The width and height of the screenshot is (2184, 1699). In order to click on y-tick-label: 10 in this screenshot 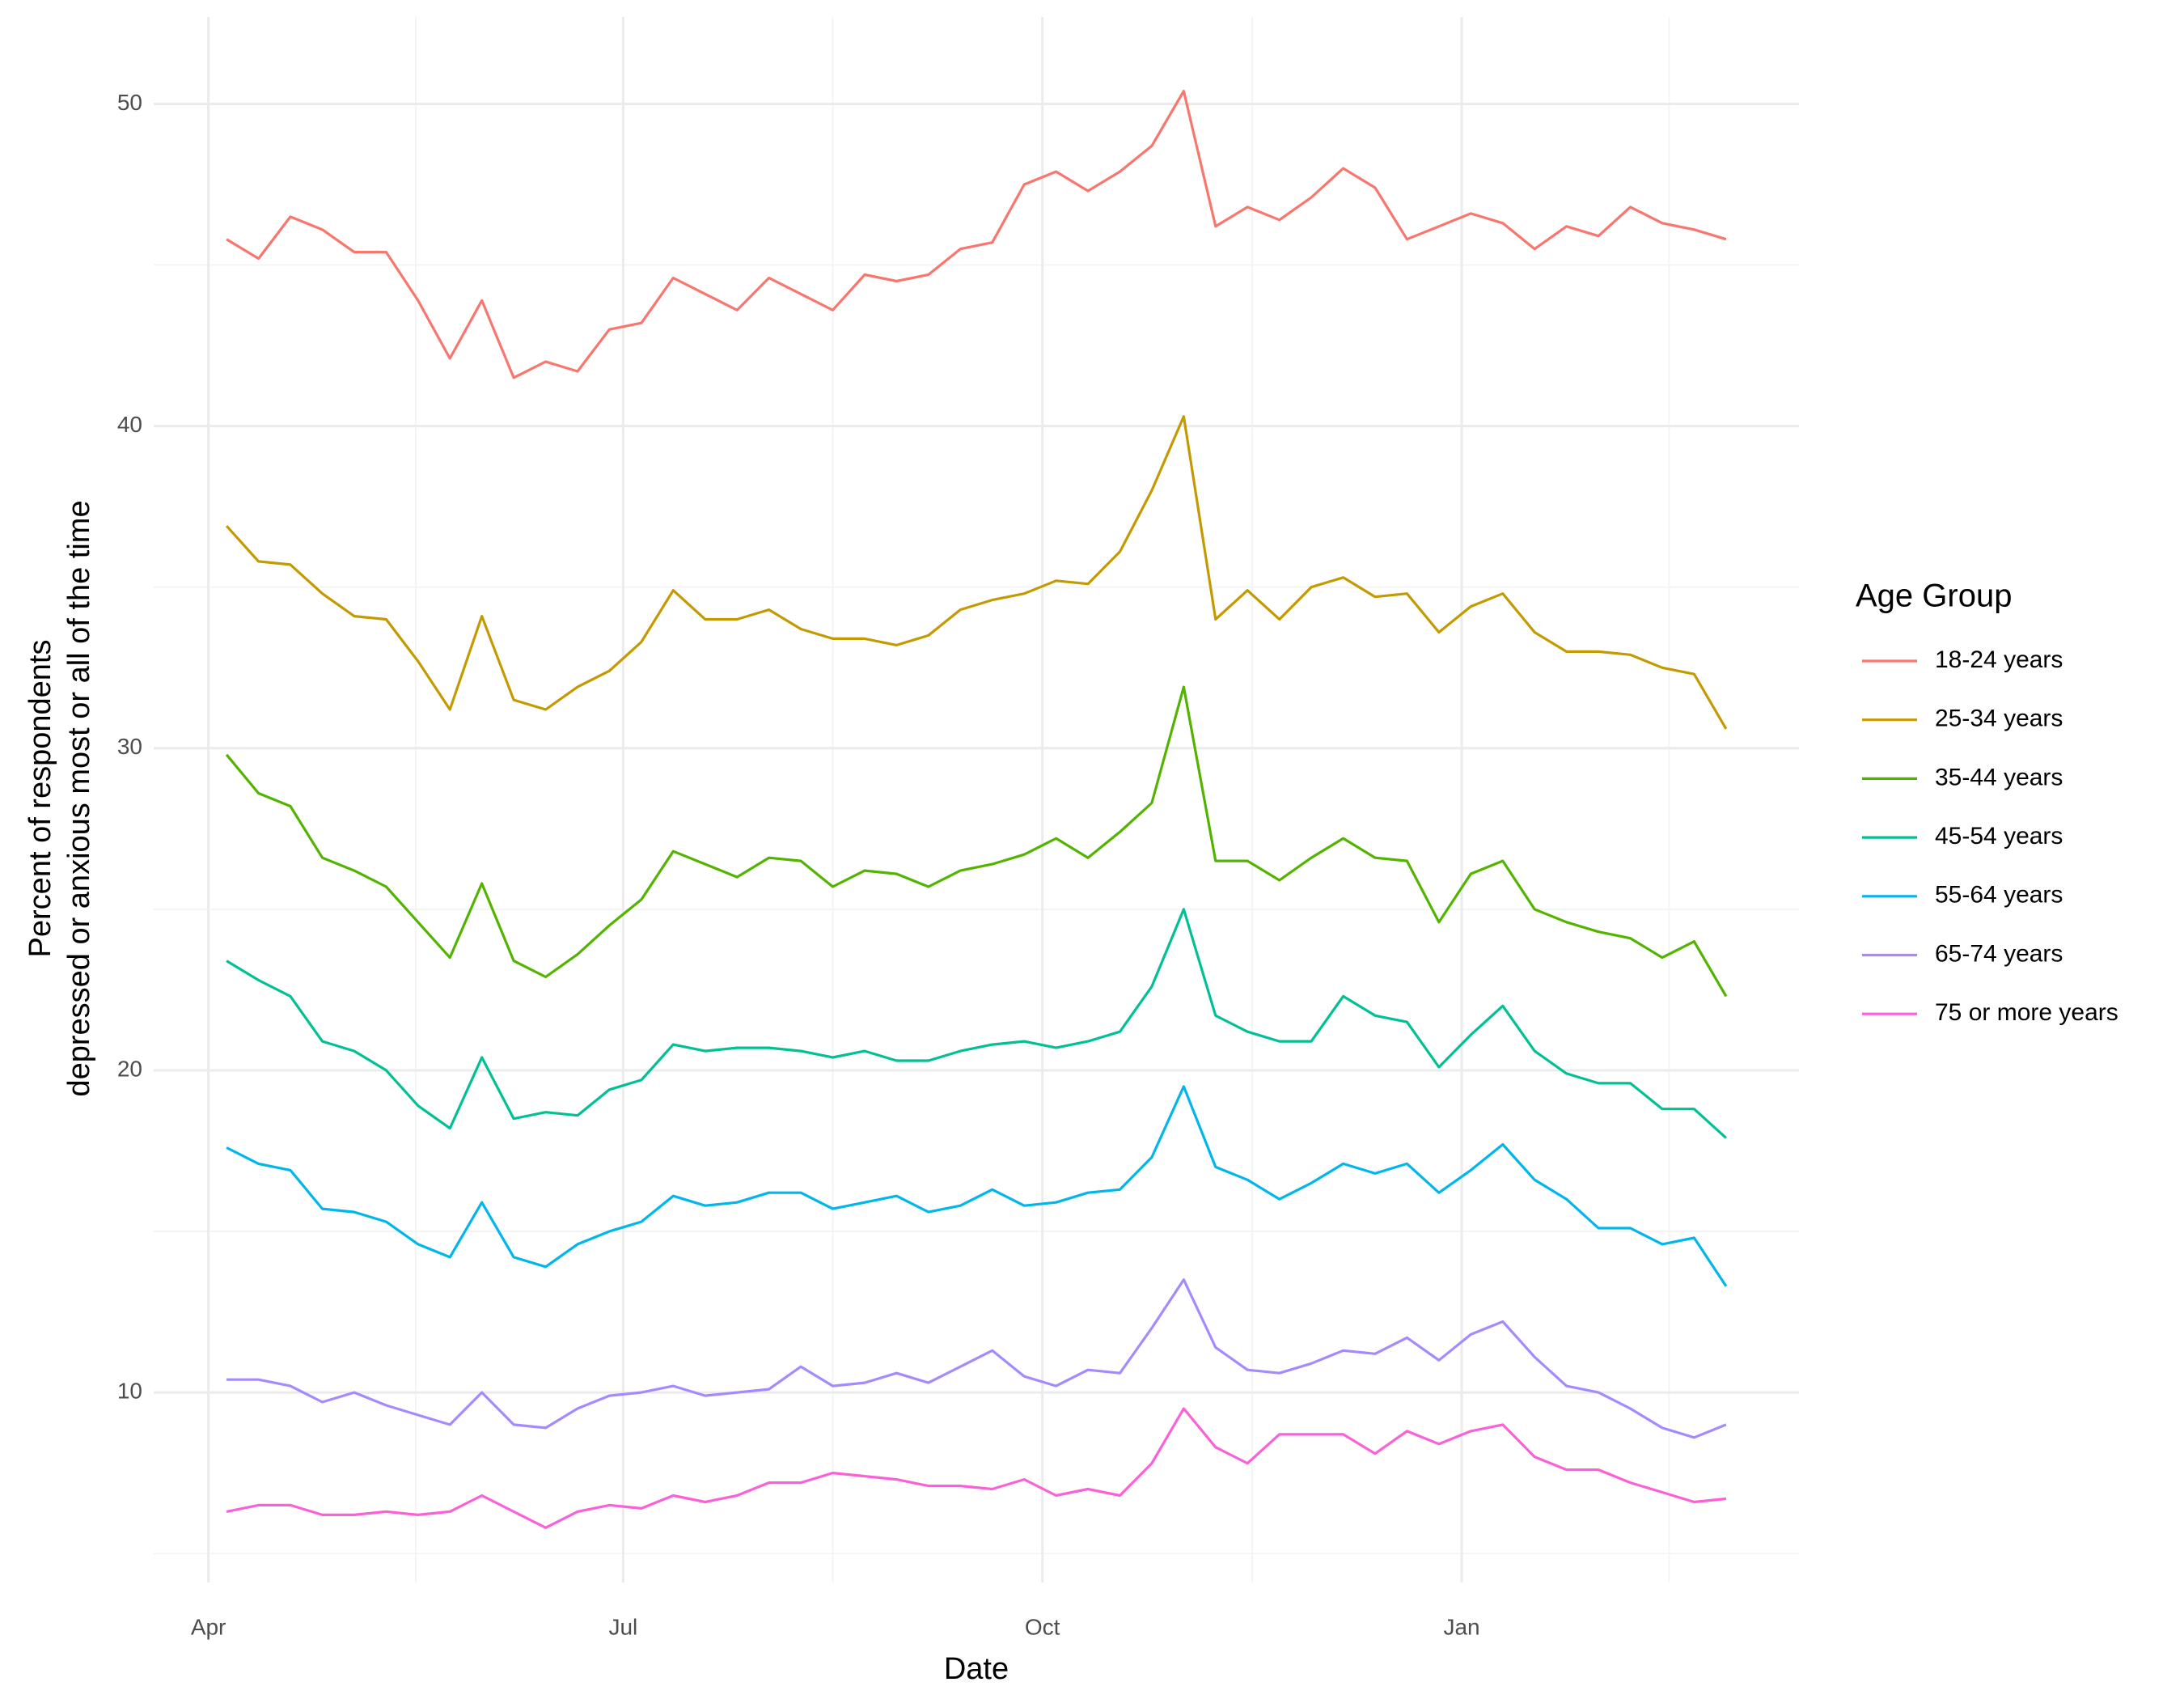, I will do `click(129, 1390)`.